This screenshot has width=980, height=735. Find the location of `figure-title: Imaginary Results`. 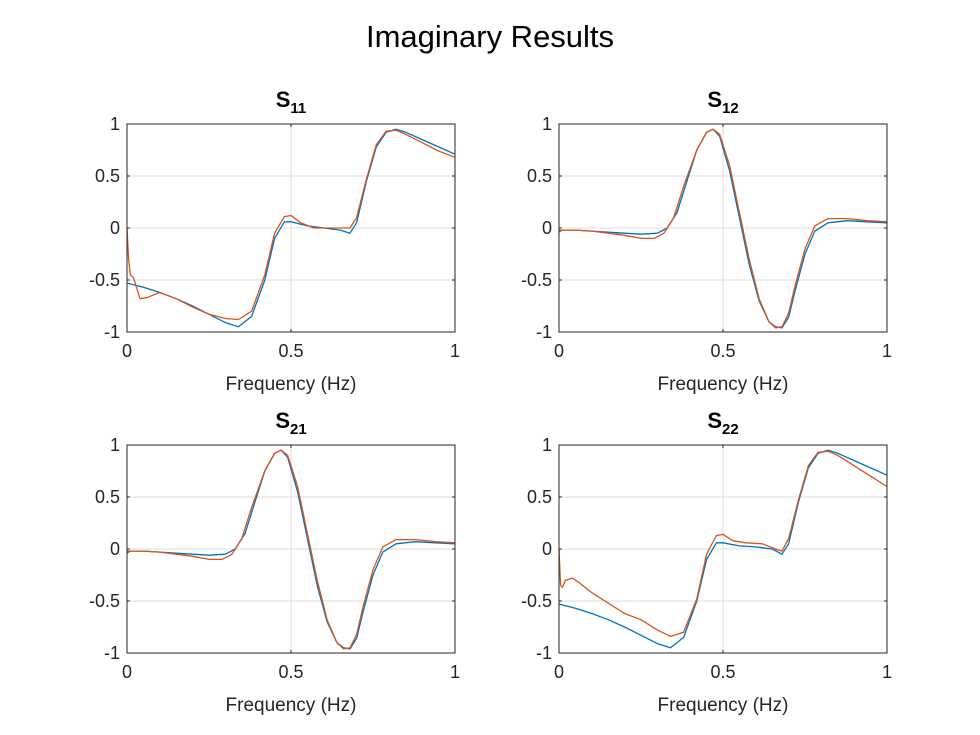

figure-title: Imaginary Results is located at coordinates (490, 36).